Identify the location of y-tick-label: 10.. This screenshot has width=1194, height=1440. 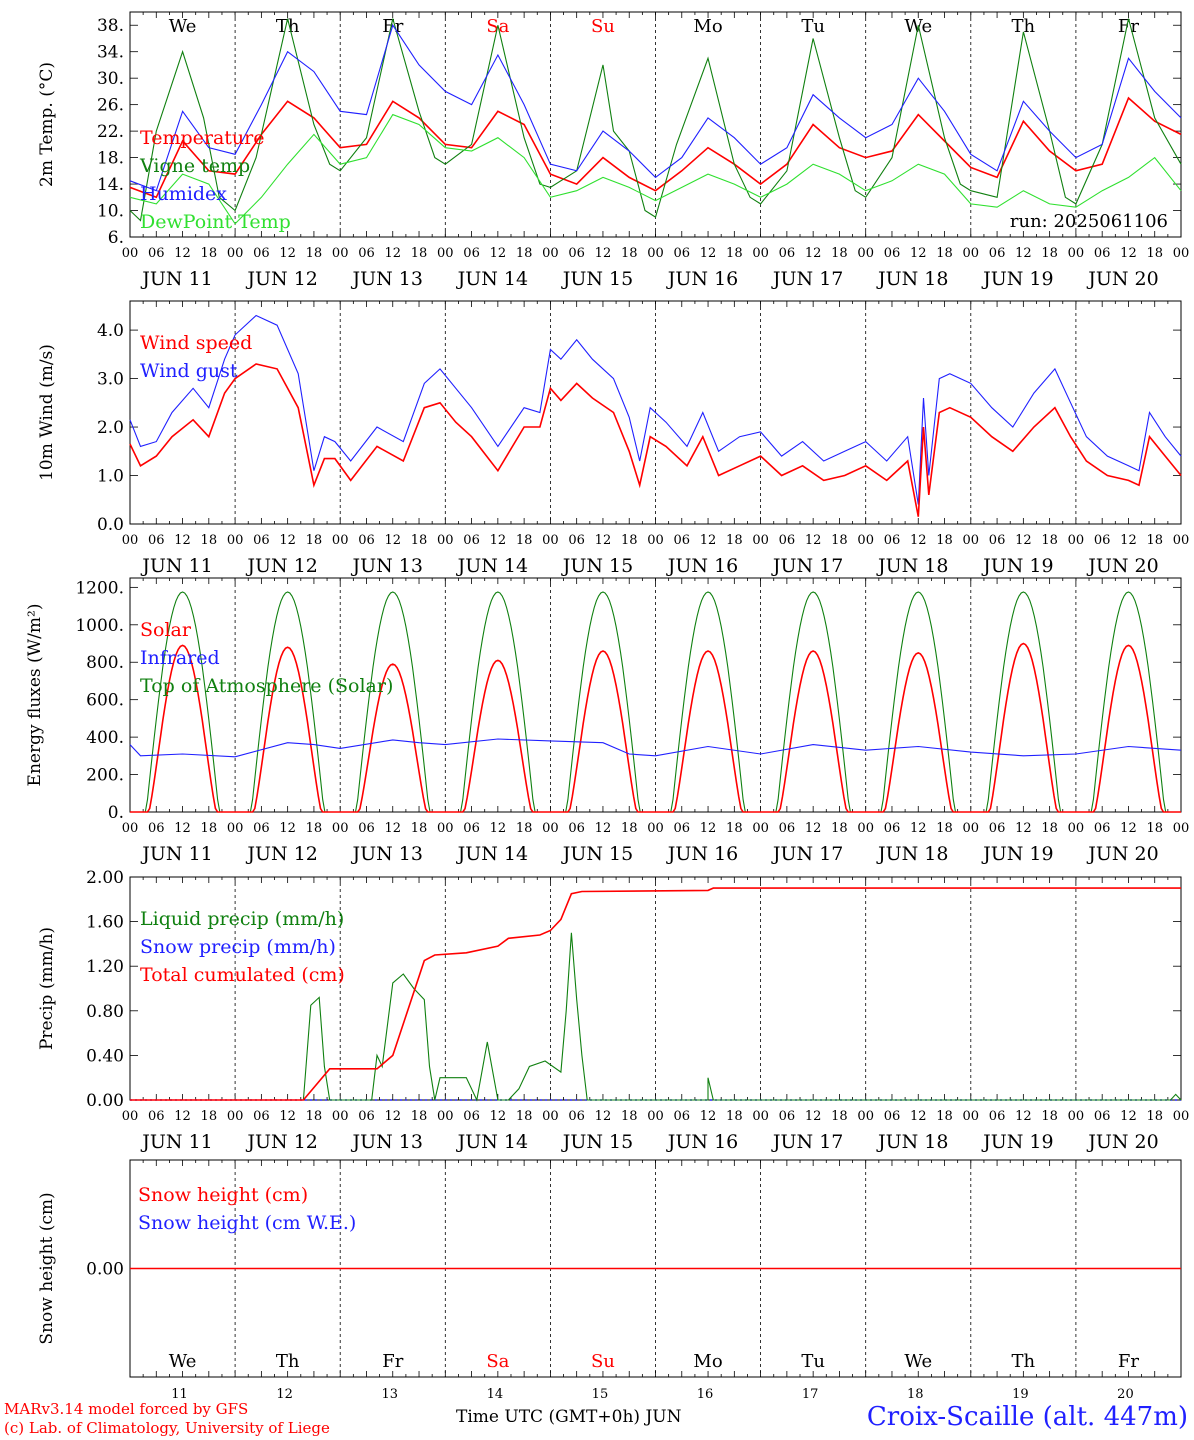
(110, 212).